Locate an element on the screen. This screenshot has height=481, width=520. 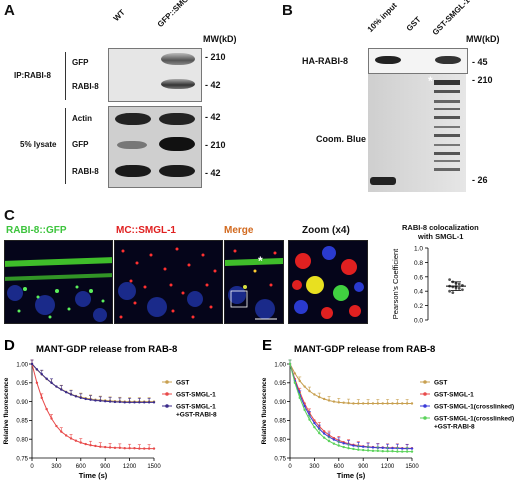
merge-dots-svg is located at coordinates (252, 284).